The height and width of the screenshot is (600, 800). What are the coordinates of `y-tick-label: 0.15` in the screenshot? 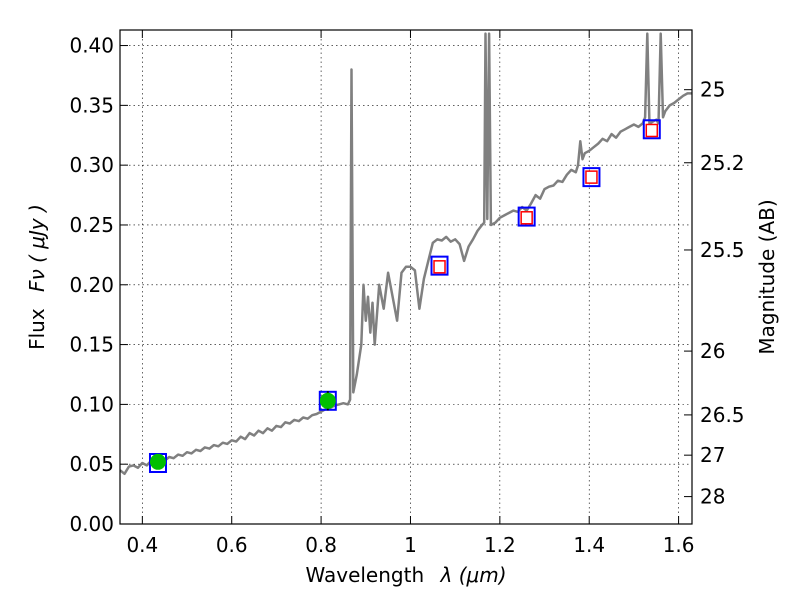 It's located at (91, 345).